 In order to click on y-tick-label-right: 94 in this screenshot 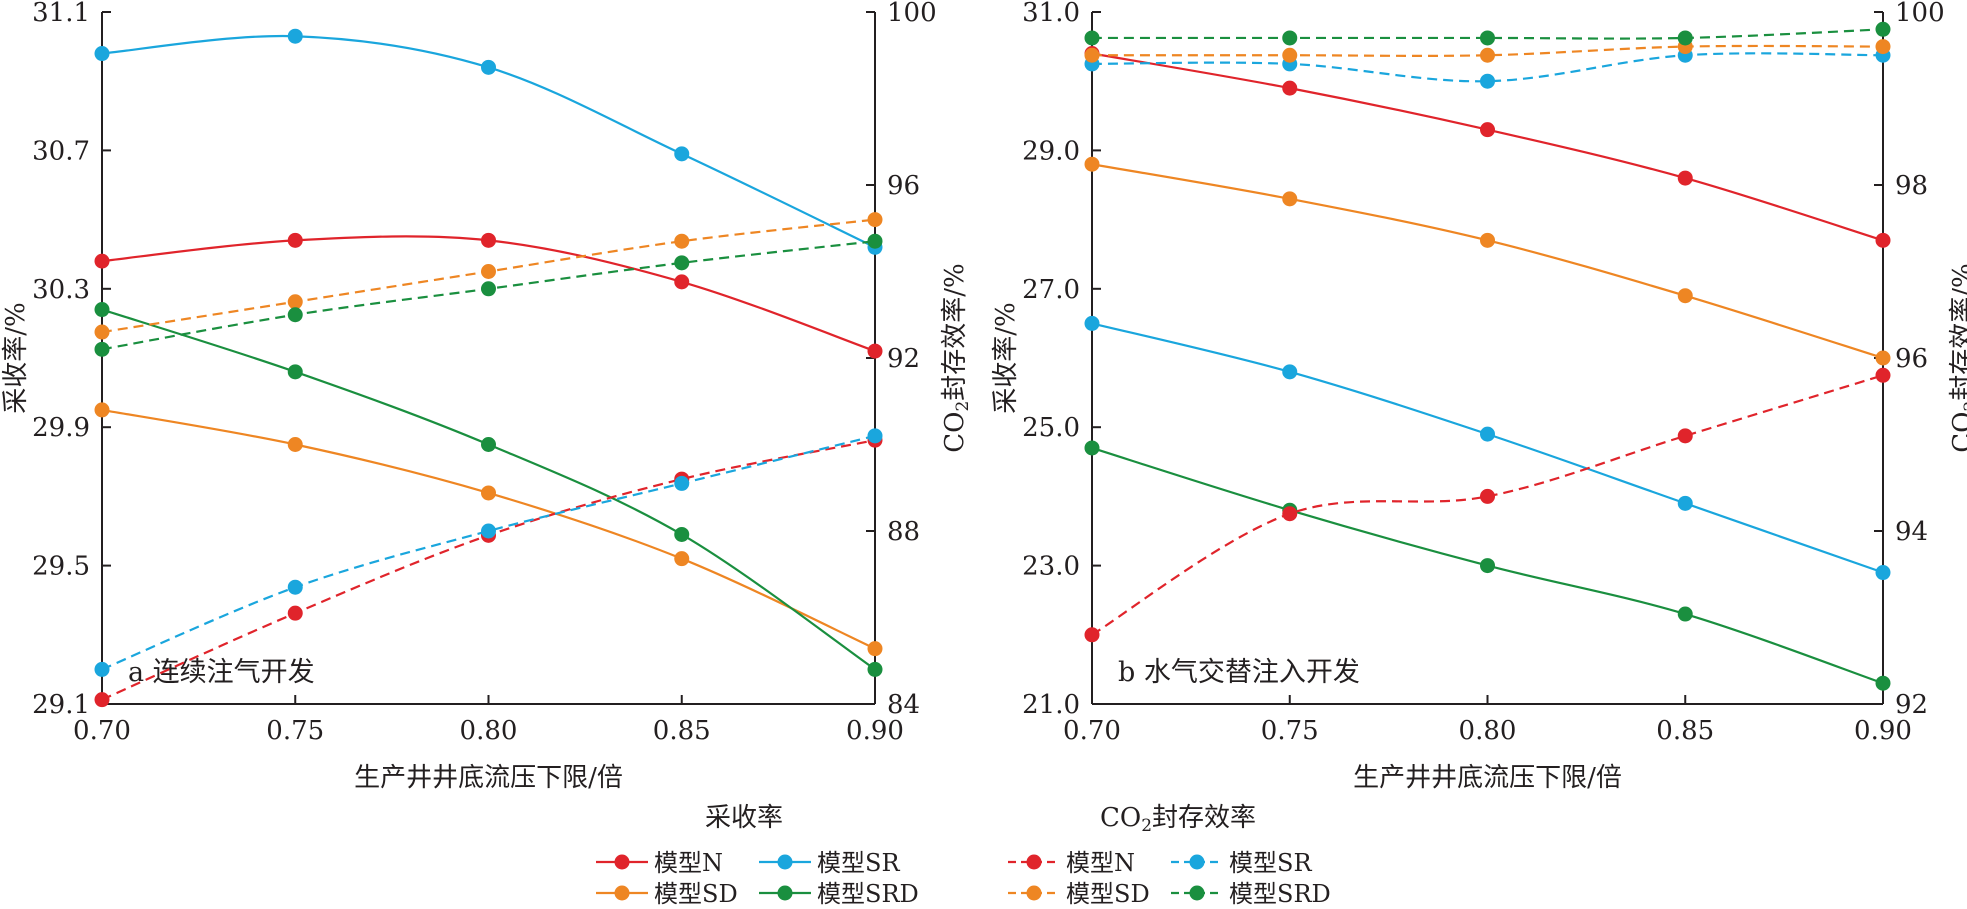, I will do `click(1911, 532)`.